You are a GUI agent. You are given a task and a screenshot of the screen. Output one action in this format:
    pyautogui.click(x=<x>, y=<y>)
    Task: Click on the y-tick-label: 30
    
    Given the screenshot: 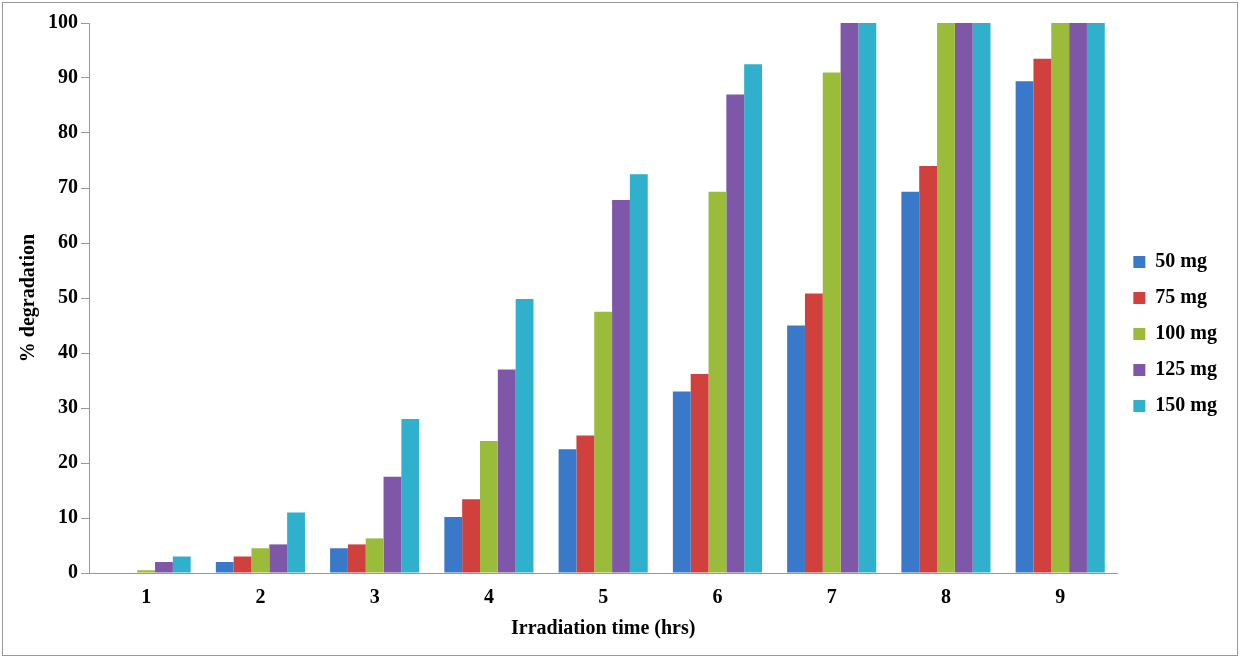 What is the action you would take?
    pyautogui.click(x=68, y=406)
    